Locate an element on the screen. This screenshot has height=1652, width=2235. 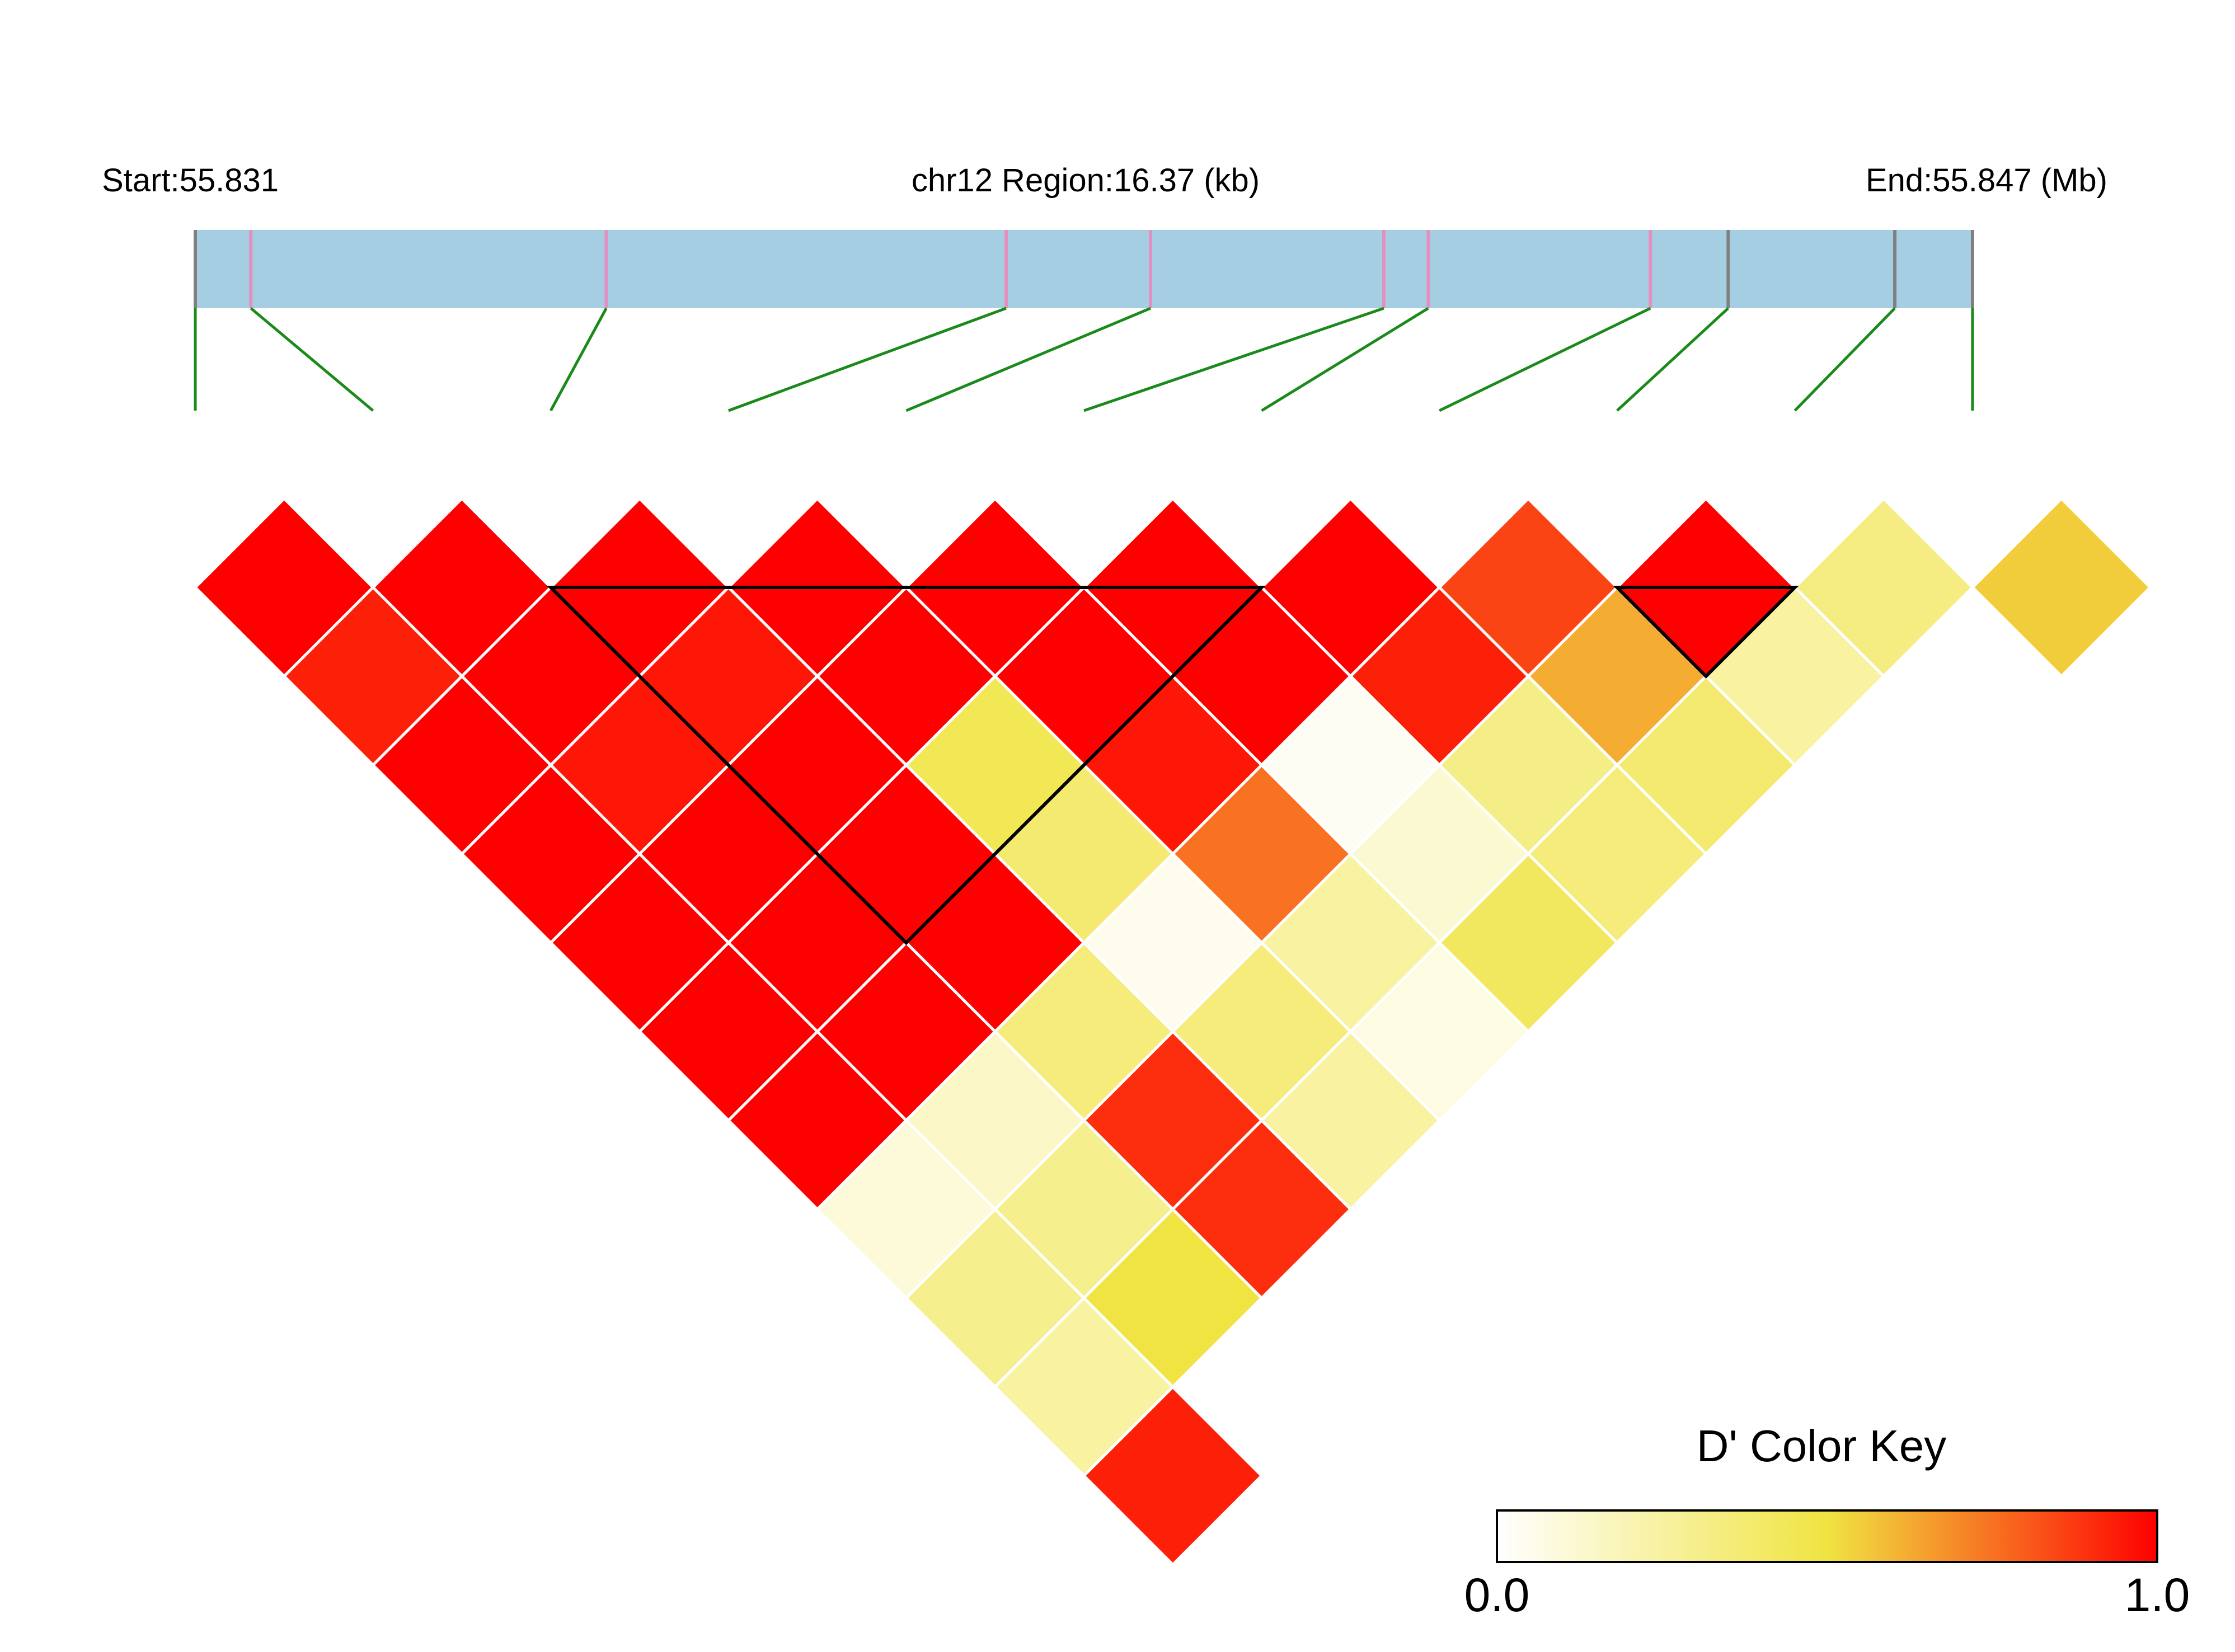
ld-block-outlines is located at coordinates (1172, 766).